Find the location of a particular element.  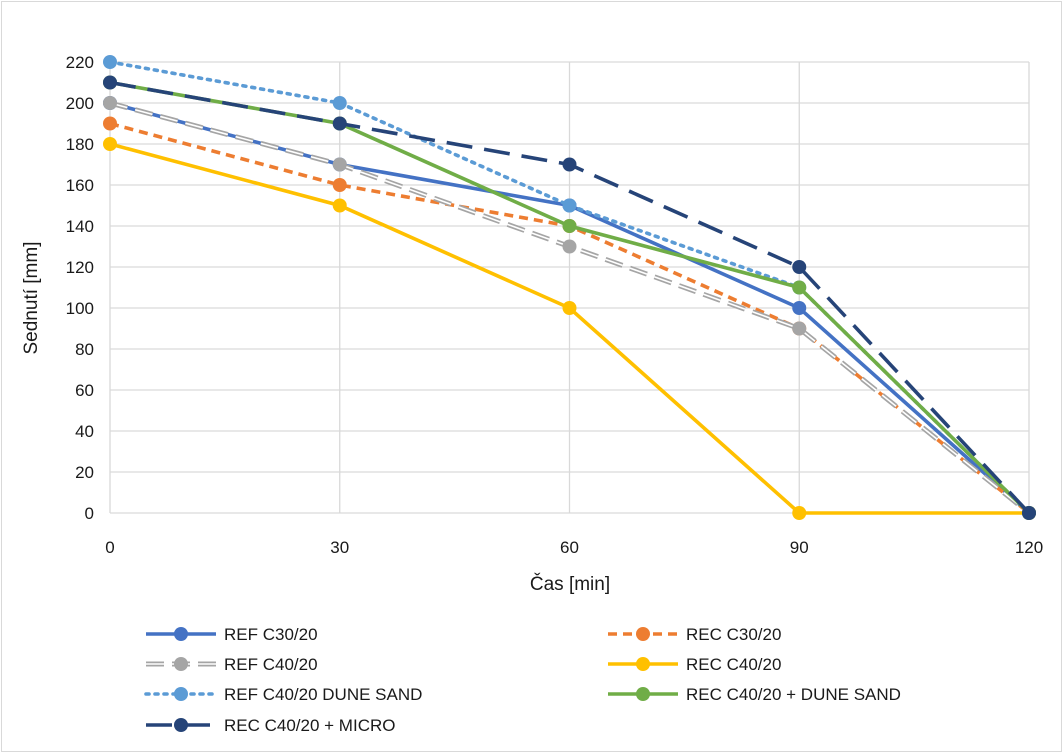

y-tick-label: 140 is located at coordinates (80, 226).